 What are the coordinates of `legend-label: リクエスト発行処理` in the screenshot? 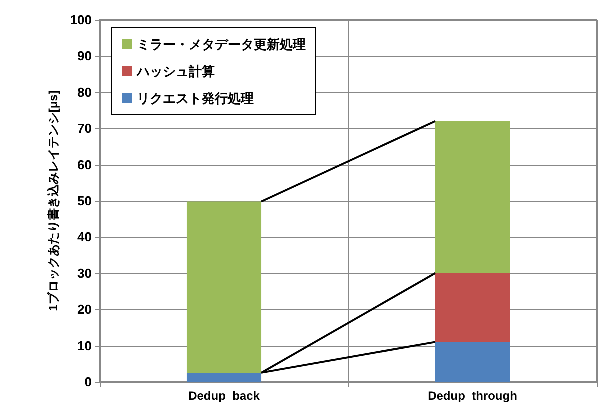 It's located at (195, 98).